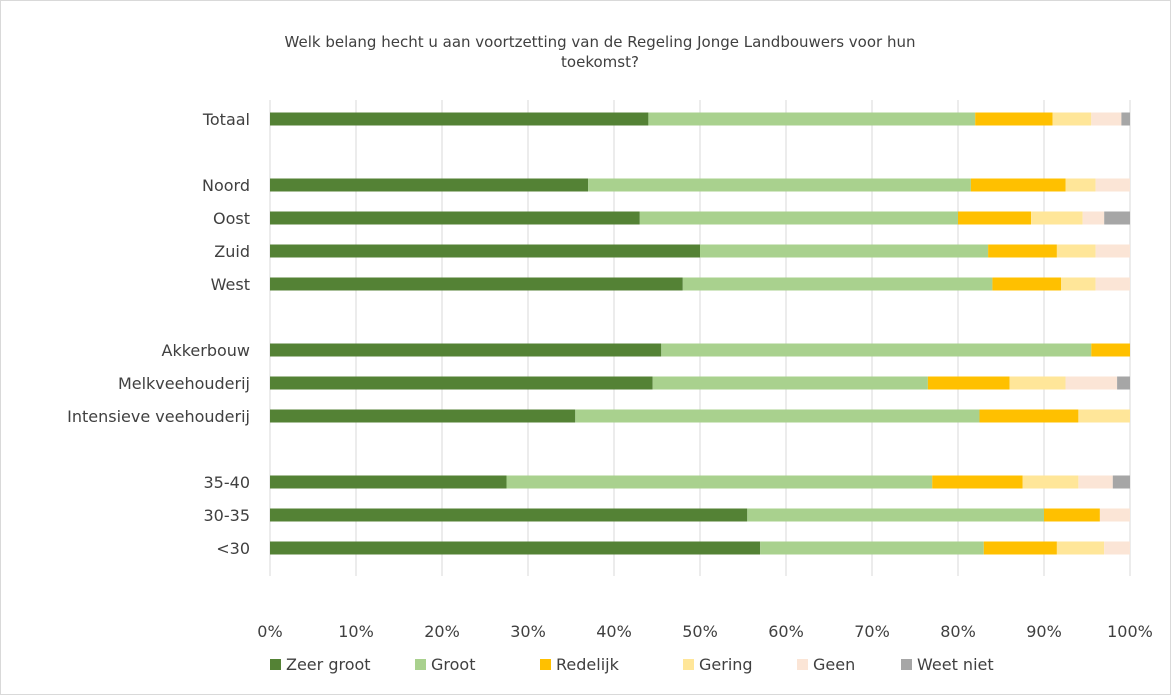 The height and width of the screenshot is (695, 1171). I want to click on legend-label: Geen, so click(834, 664).